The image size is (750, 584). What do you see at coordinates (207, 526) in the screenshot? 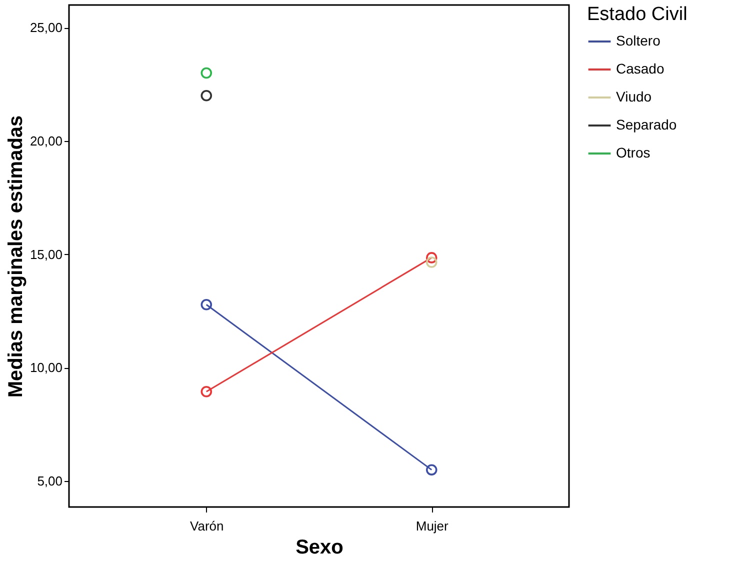
I see `x-tick-label: Varón` at bounding box center [207, 526].